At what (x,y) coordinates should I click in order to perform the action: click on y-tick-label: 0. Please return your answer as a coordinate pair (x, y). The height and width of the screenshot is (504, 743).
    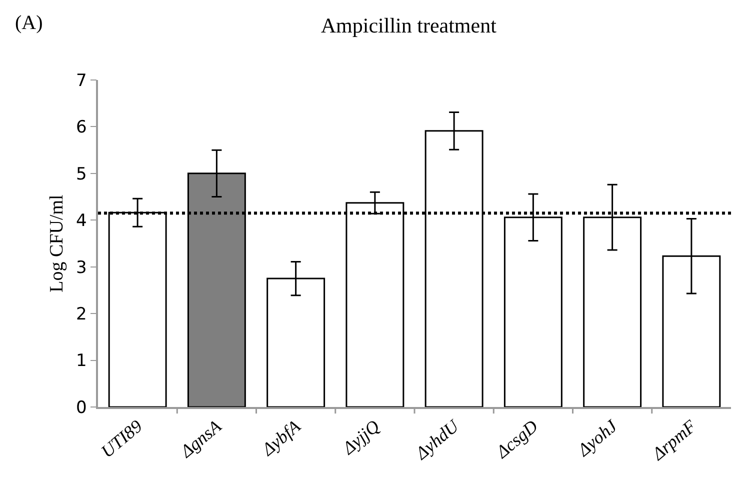
    Looking at the image, I should click on (81, 408).